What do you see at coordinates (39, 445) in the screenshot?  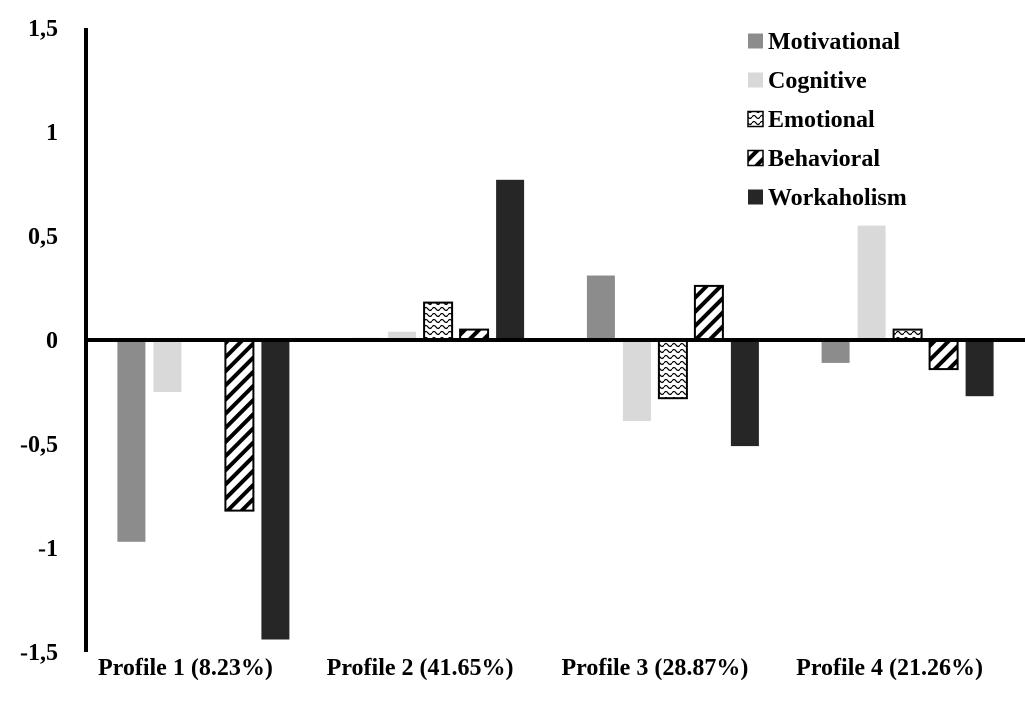 I see `y-tick-label: -0,5` at bounding box center [39, 445].